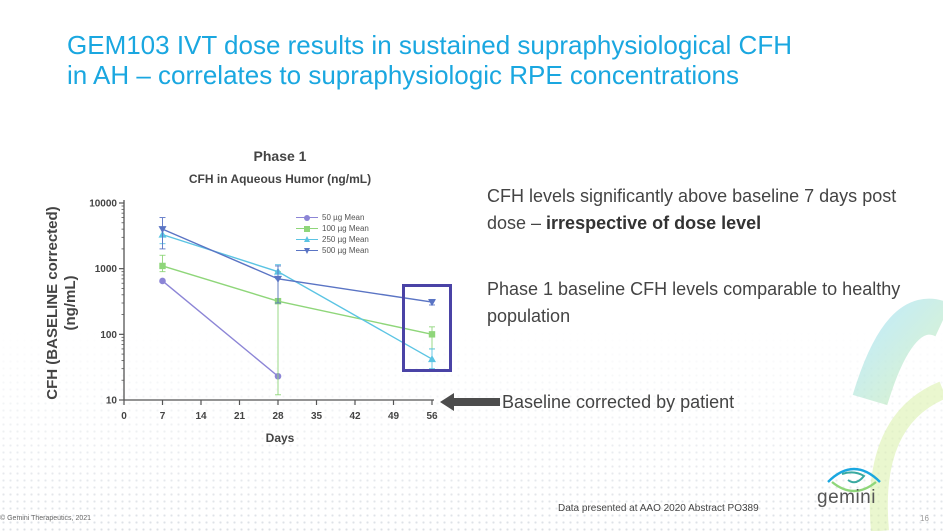 The width and height of the screenshot is (943, 531). Describe the element at coordinates (470, 402) in the screenshot. I see `left-arrow-icon` at that location.